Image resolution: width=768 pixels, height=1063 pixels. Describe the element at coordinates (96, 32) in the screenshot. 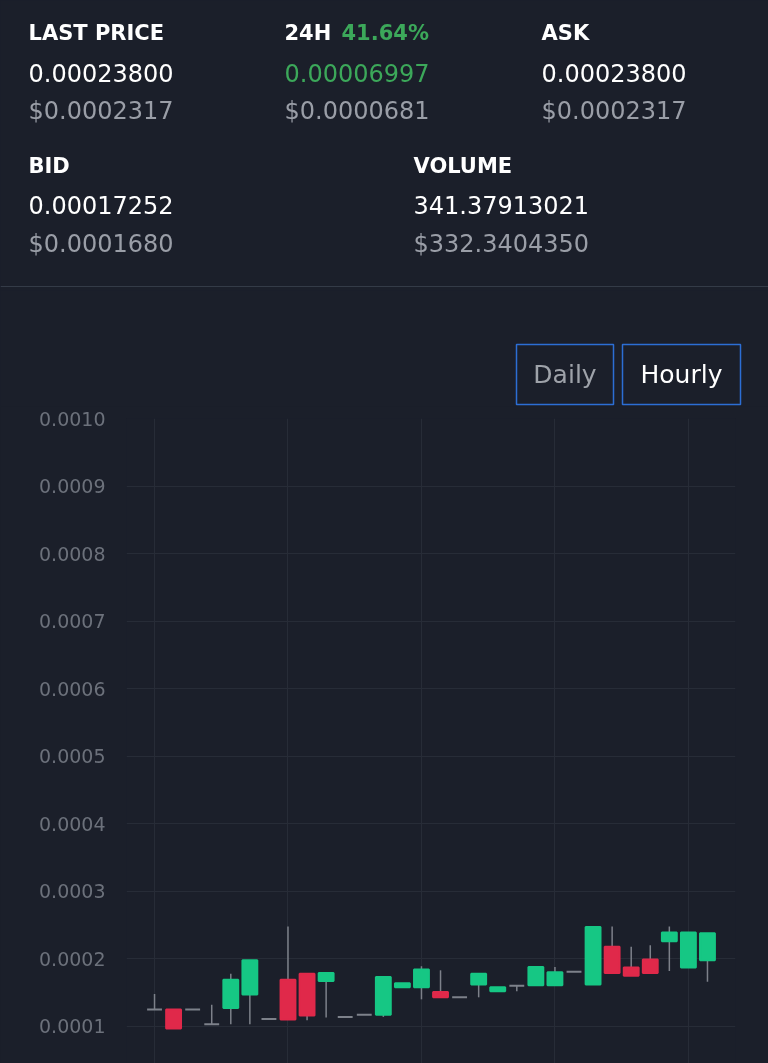

I see `text: LAST PRICE` at that location.